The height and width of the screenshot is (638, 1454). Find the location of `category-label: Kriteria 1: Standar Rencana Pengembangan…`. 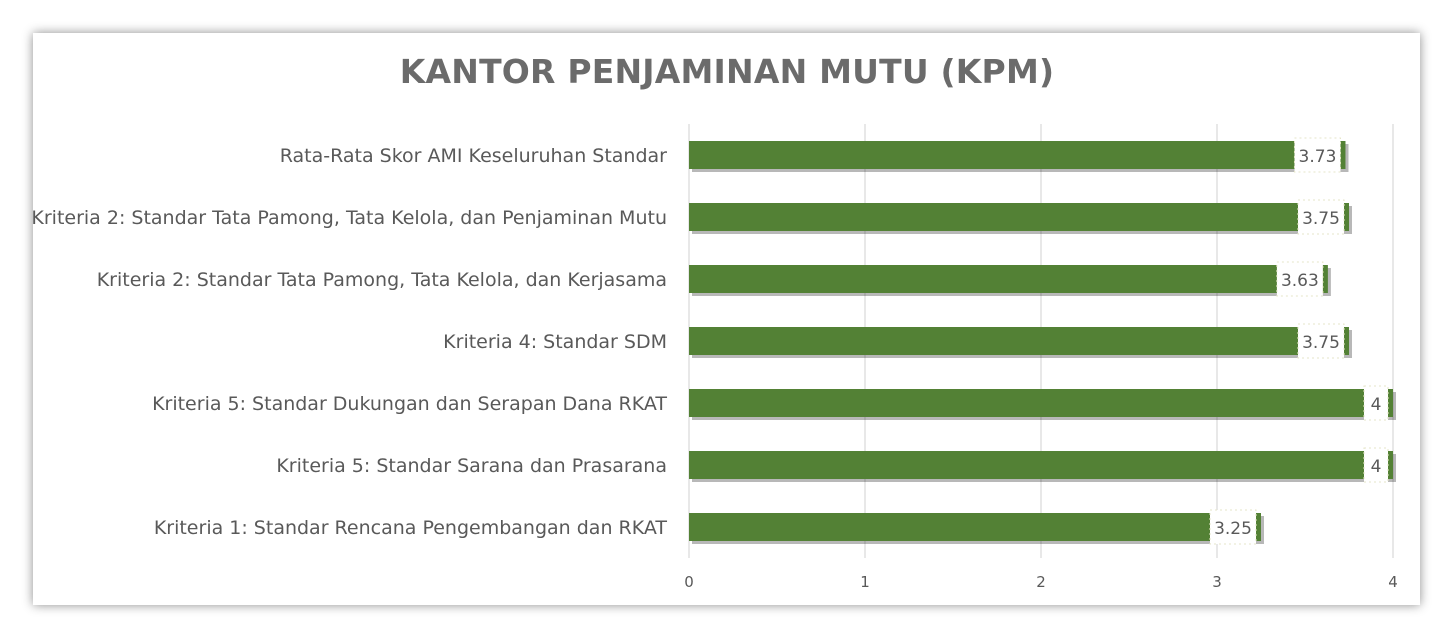

category-label: Kriteria 1: Standar Rencana Pengembangan… is located at coordinates (411, 528).